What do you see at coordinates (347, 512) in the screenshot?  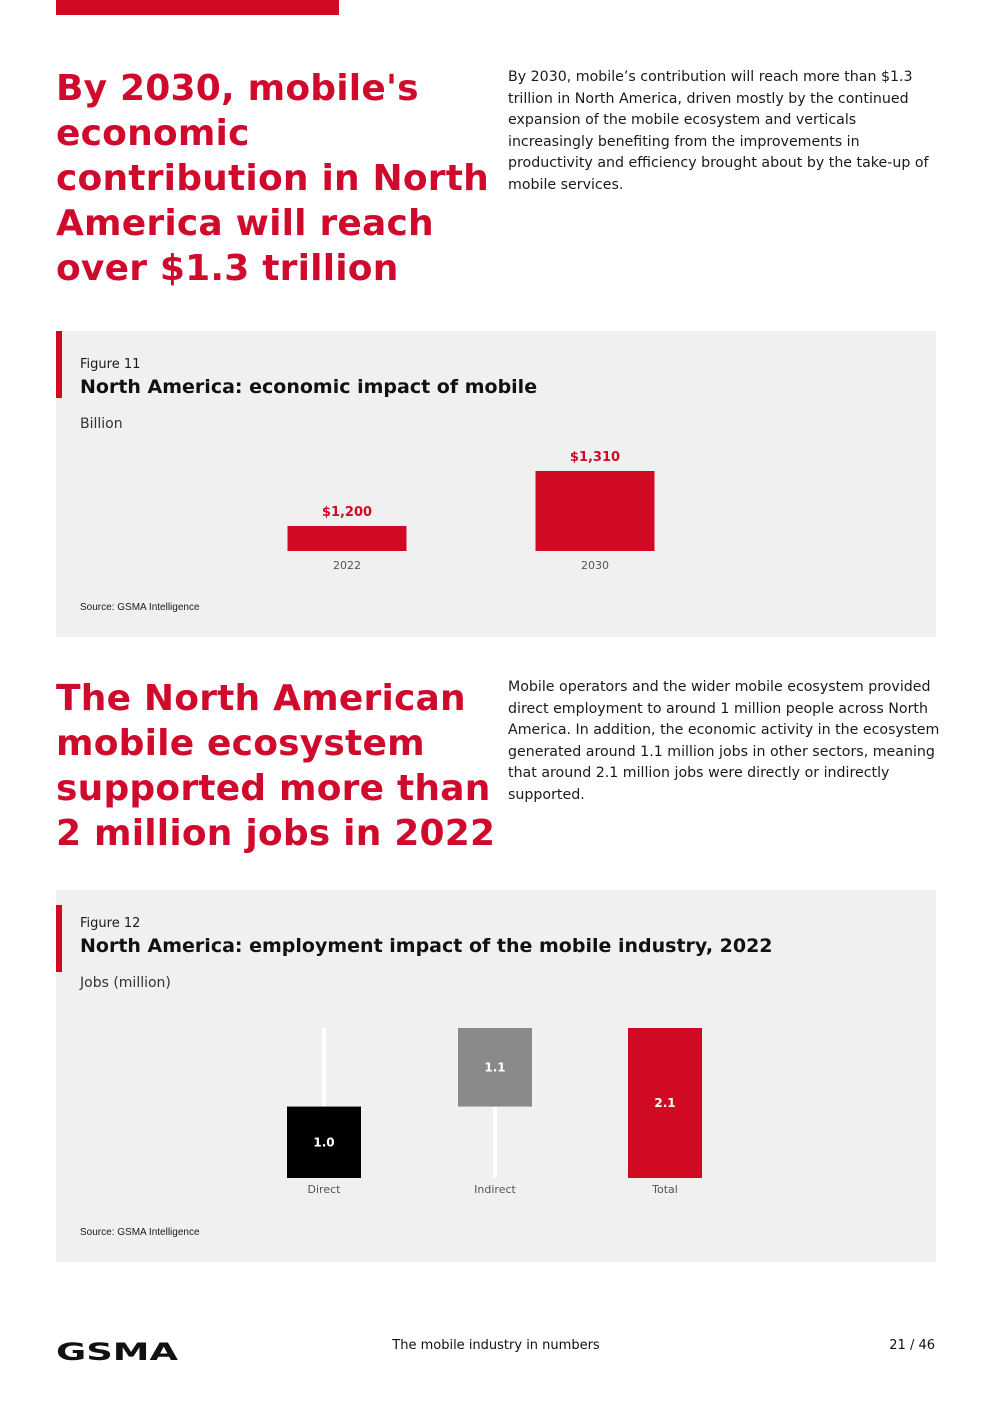 I see `data-label-2022: $1,200` at bounding box center [347, 512].